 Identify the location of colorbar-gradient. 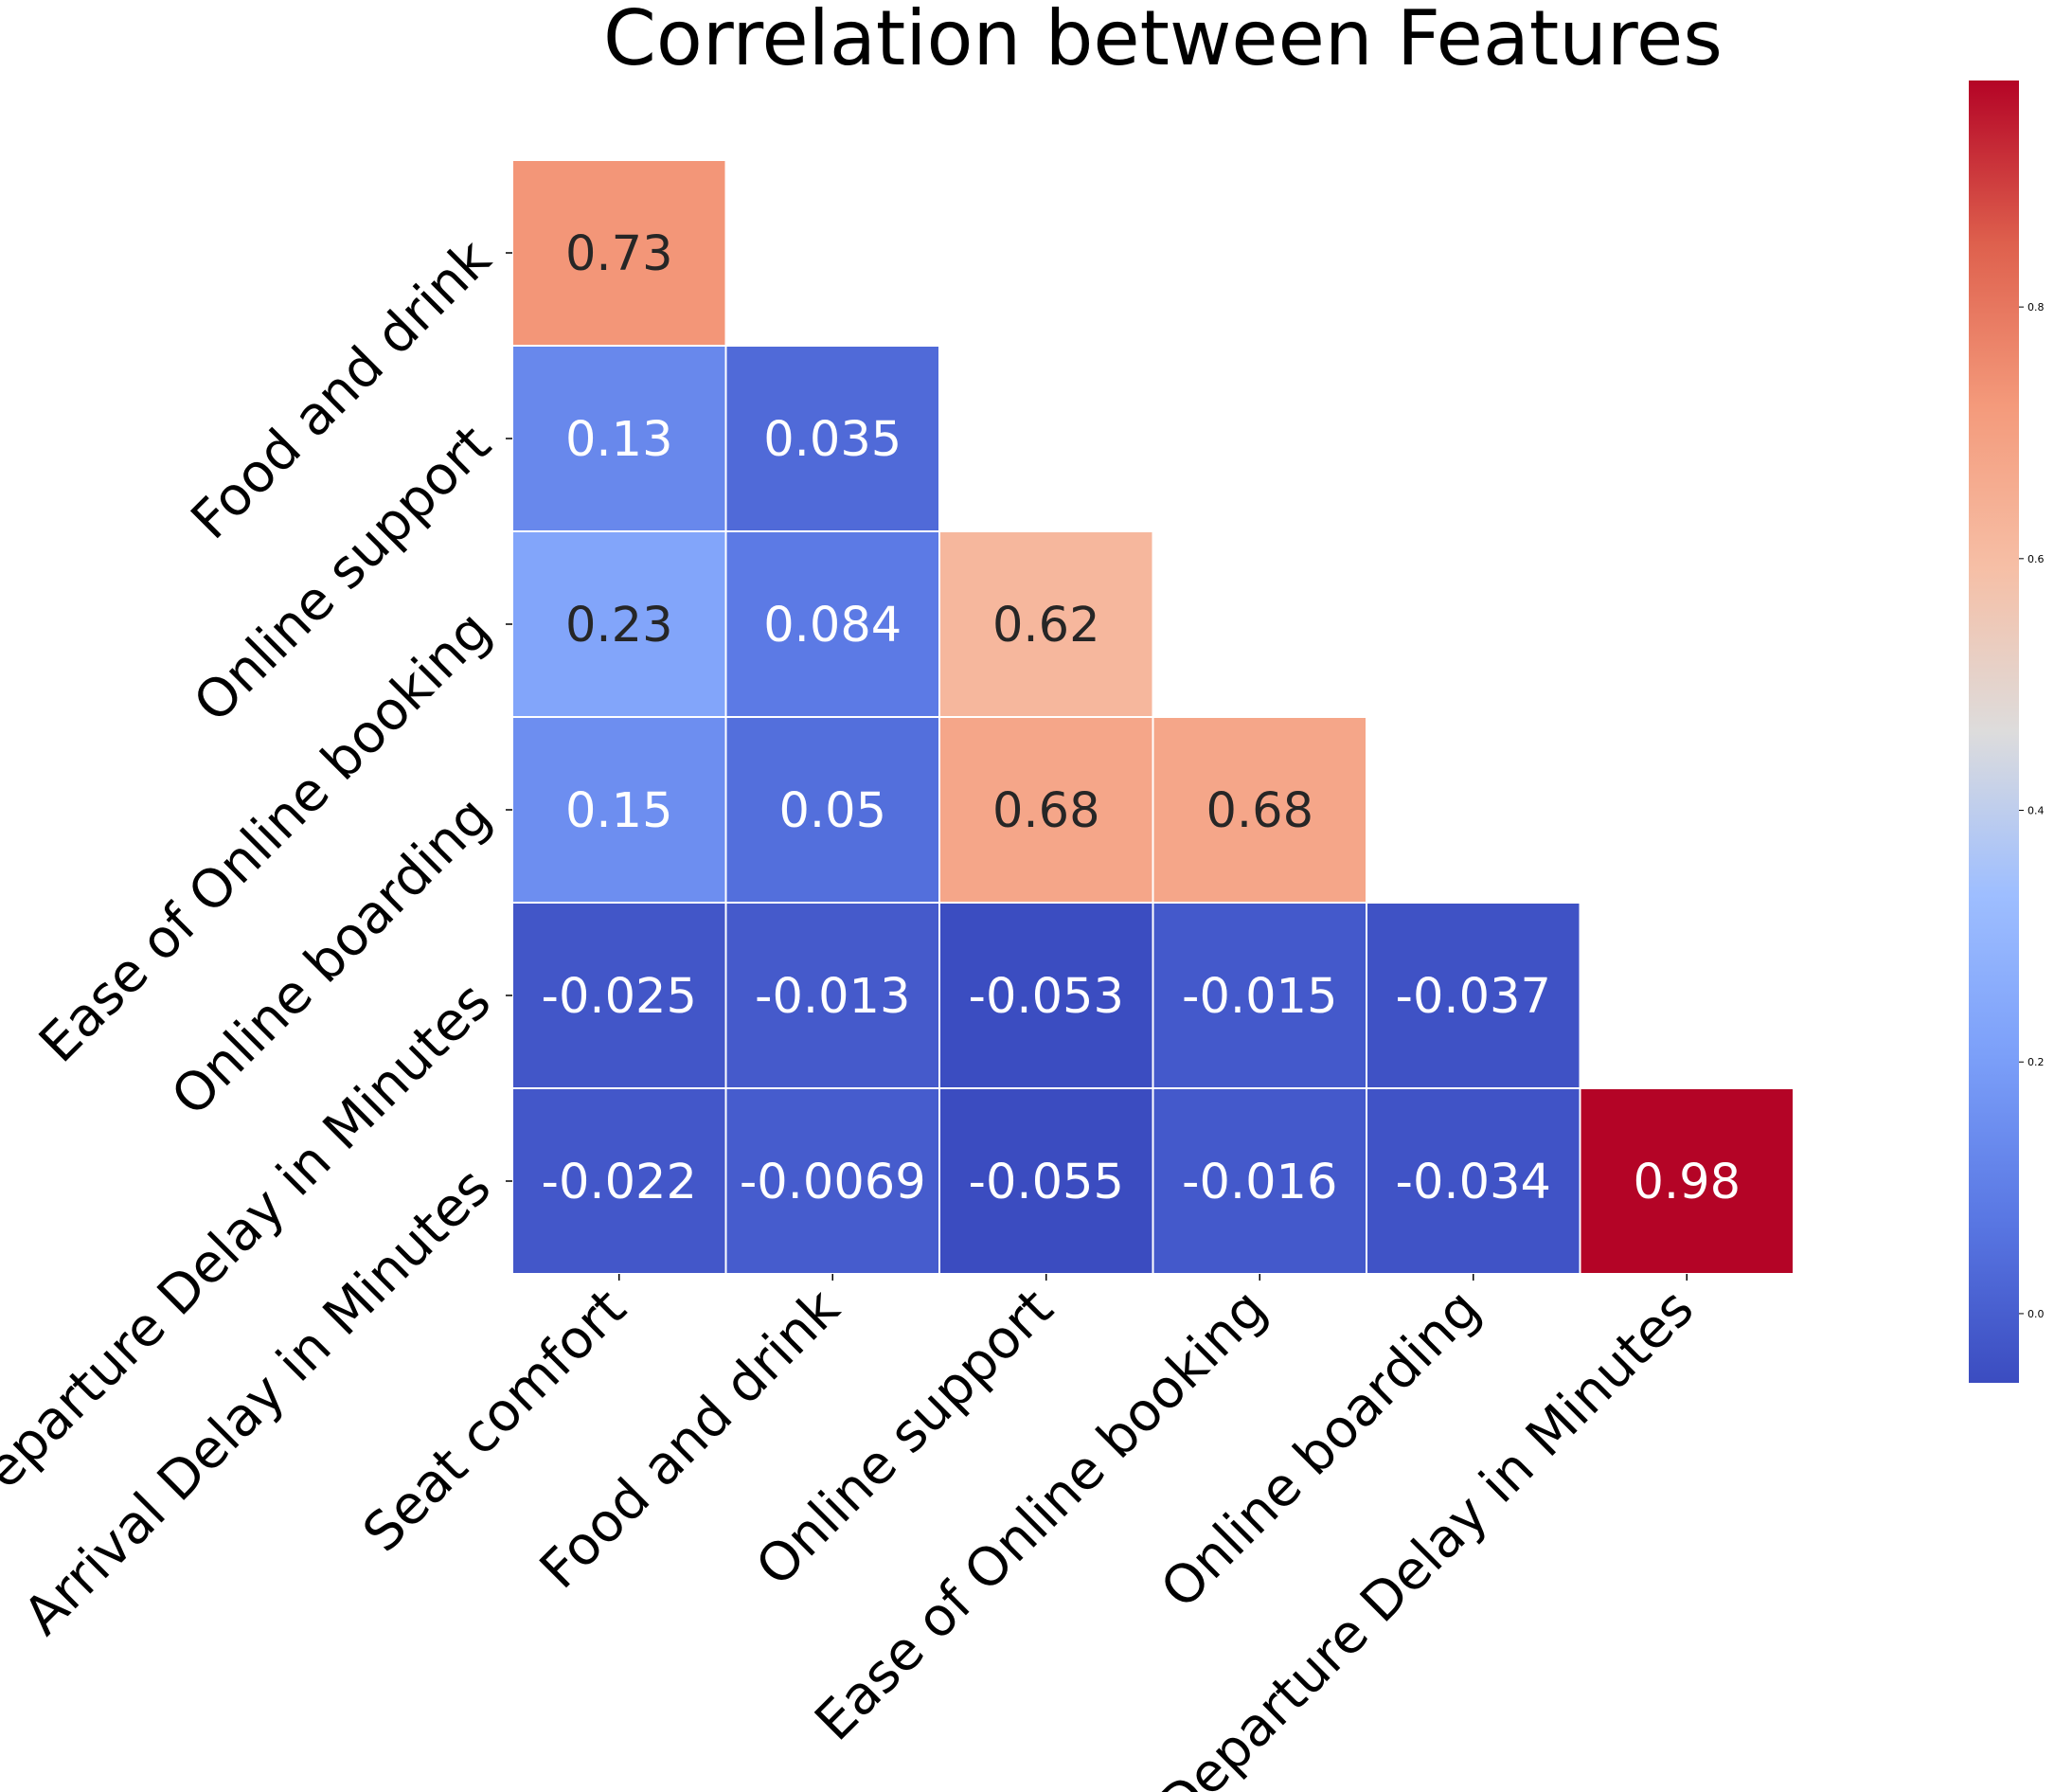
(1994, 732).